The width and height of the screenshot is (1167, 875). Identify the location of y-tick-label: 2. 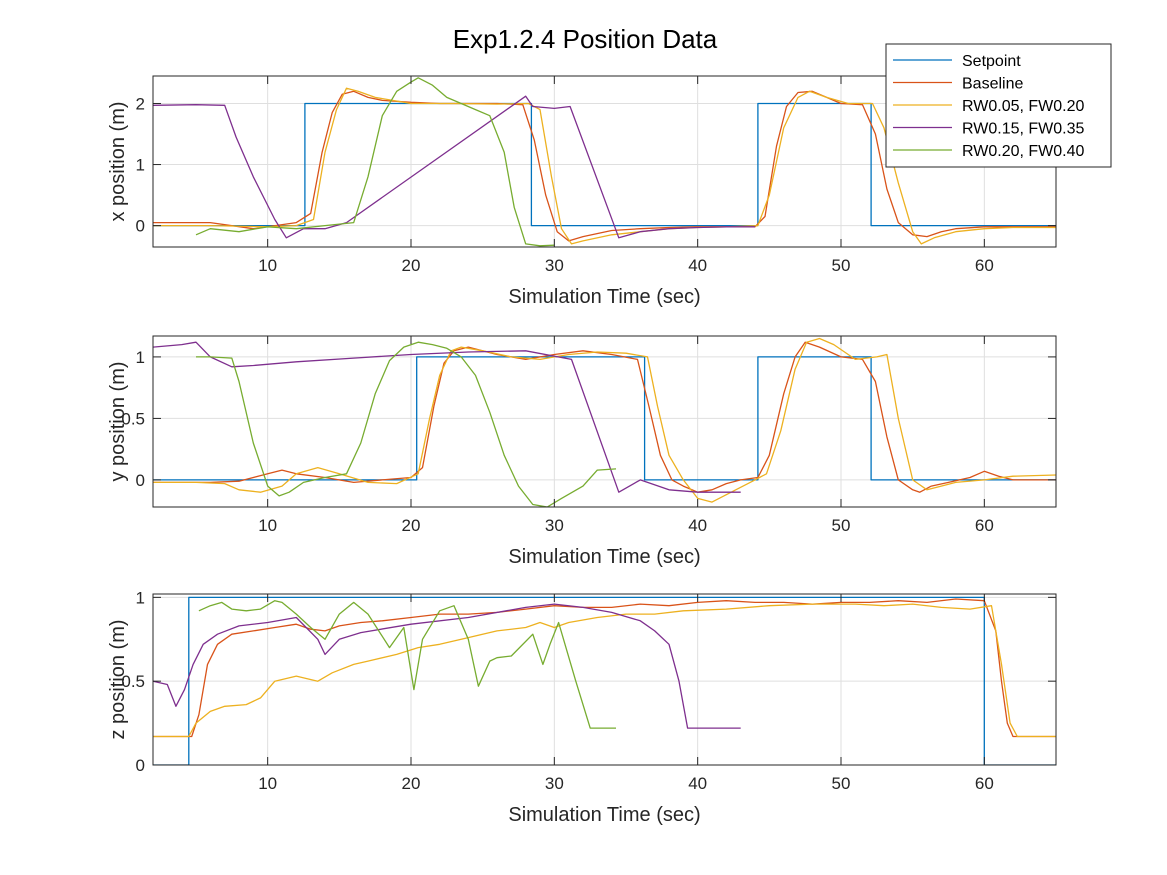
(140, 103).